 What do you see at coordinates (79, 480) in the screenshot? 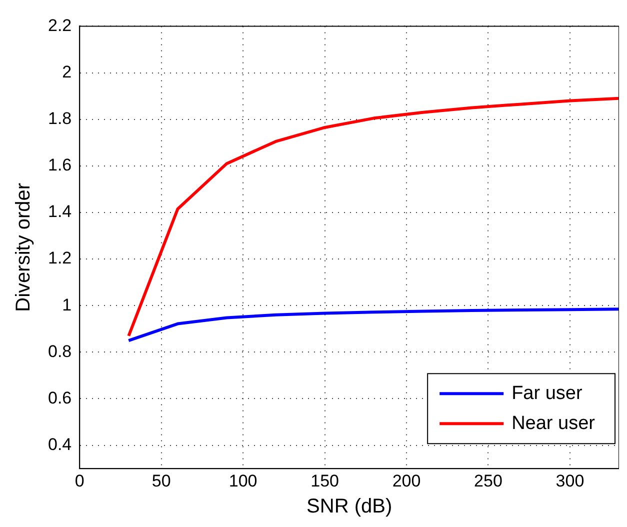
I see `x-tick-label: 0` at bounding box center [79, 480].